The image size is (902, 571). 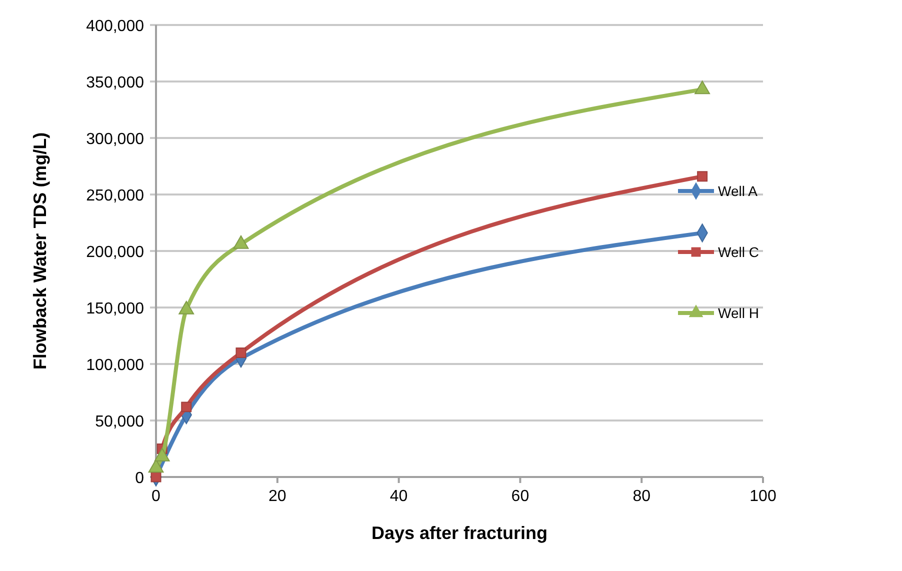 I want to click on x-tick-label: 80, so click(x=641, y=496).